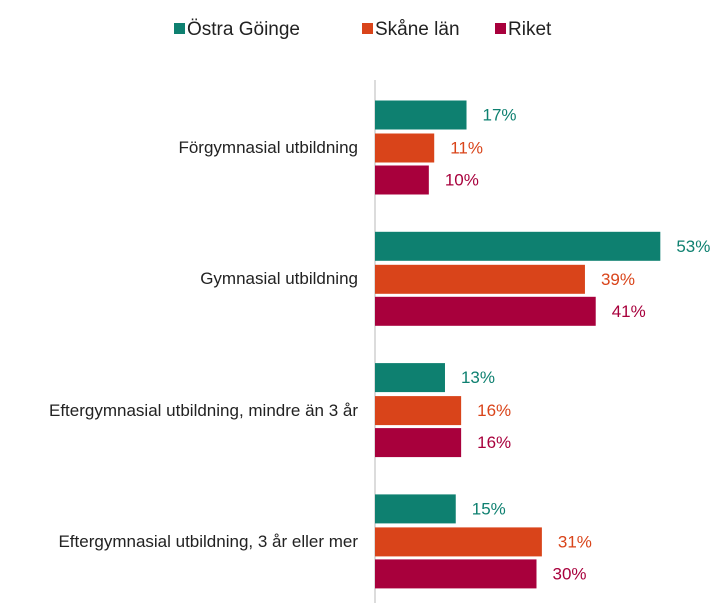 This screenshot has height=603, width=719. Describe the element at coordinates (575, 541) in the screenshot. I see `value-label: 31%` at that location.